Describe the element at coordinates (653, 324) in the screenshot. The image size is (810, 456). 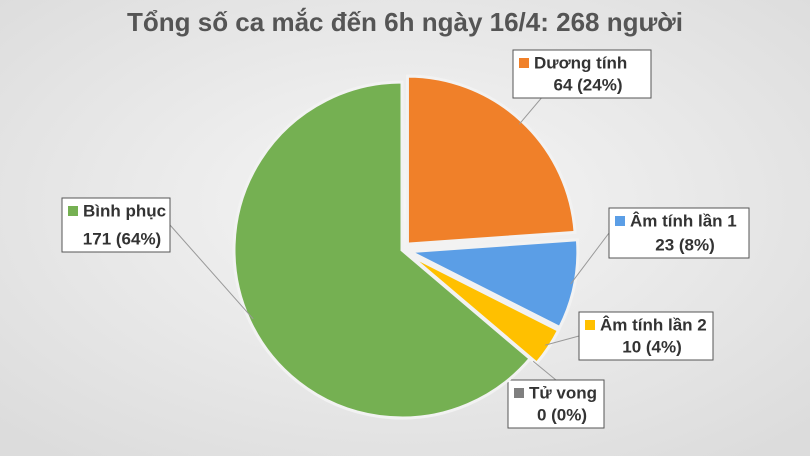
I see `slice-label: Âm tính lần 2` at that location.